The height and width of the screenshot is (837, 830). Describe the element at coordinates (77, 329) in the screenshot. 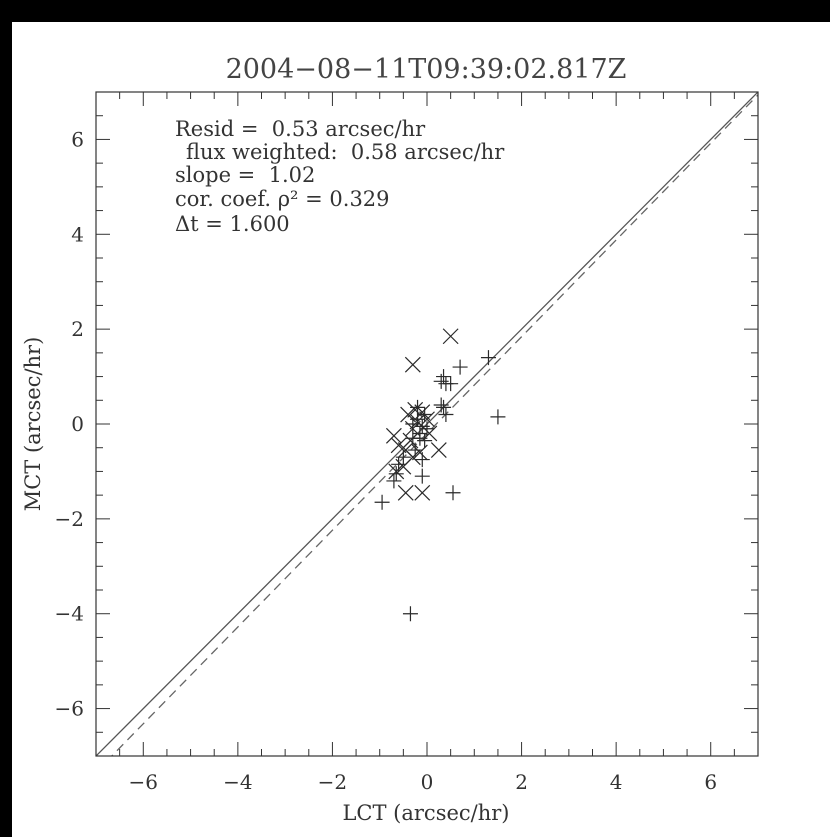

I see `y-tick-label: 2` at that location.